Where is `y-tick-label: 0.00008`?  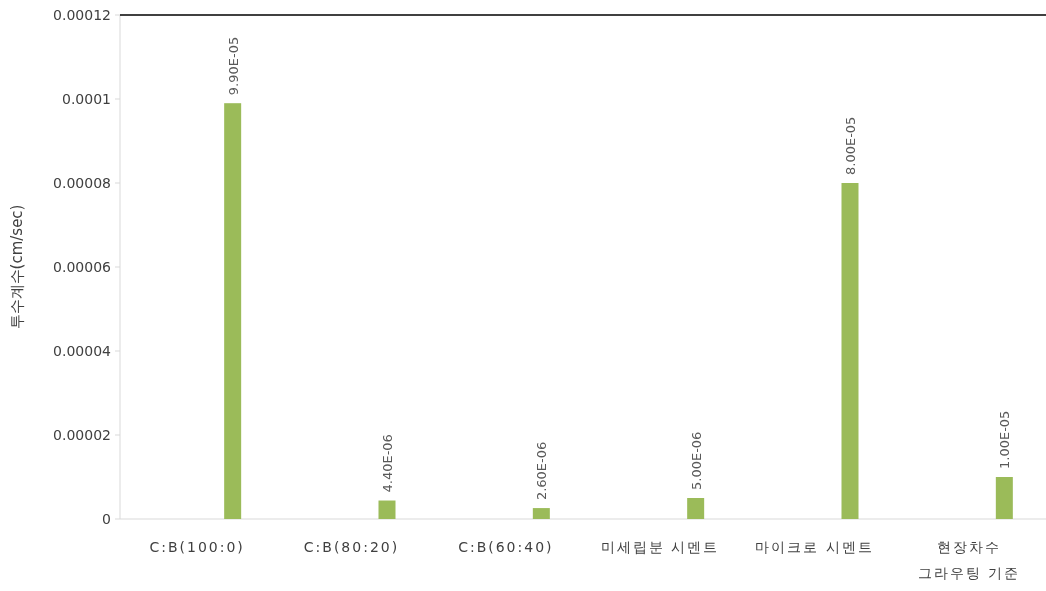
y-tick-label: 0.00008 is located at coordinates (82, 183).